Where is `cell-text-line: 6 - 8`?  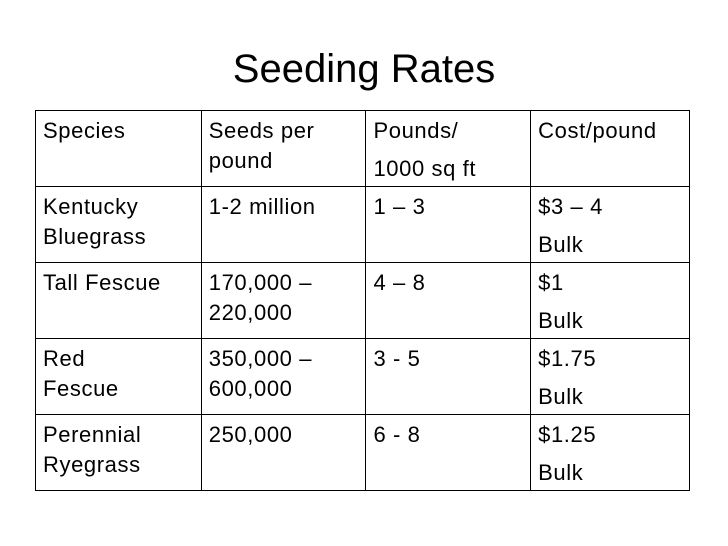 cell-text-line: 6 - 8 is located at coordinates (397, 434).